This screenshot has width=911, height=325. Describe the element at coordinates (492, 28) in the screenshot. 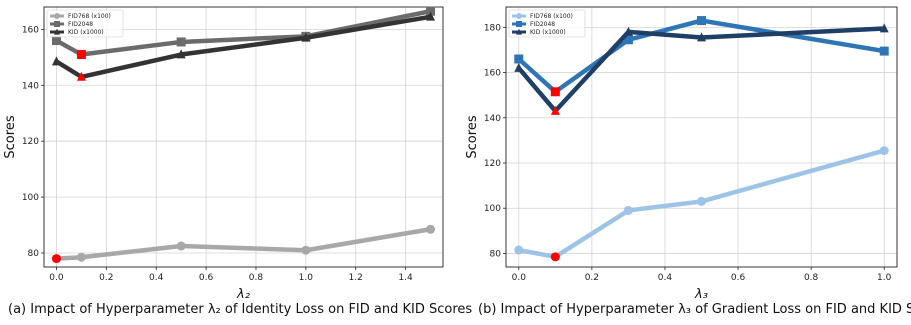

I see `y-tick-label: 180` at that location.